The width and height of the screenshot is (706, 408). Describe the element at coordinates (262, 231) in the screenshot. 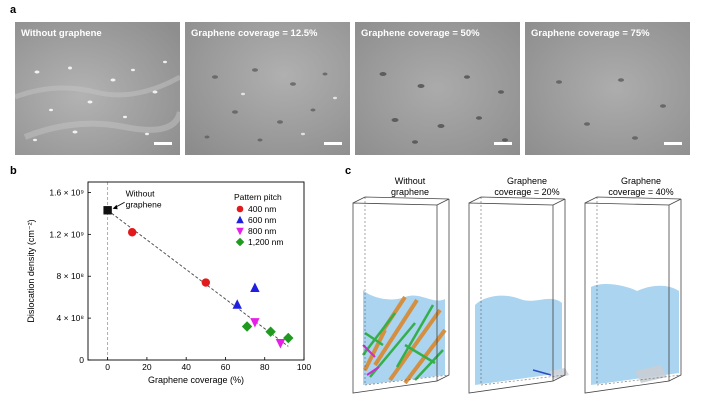

I see `legend-label: 800 nm` at that location.